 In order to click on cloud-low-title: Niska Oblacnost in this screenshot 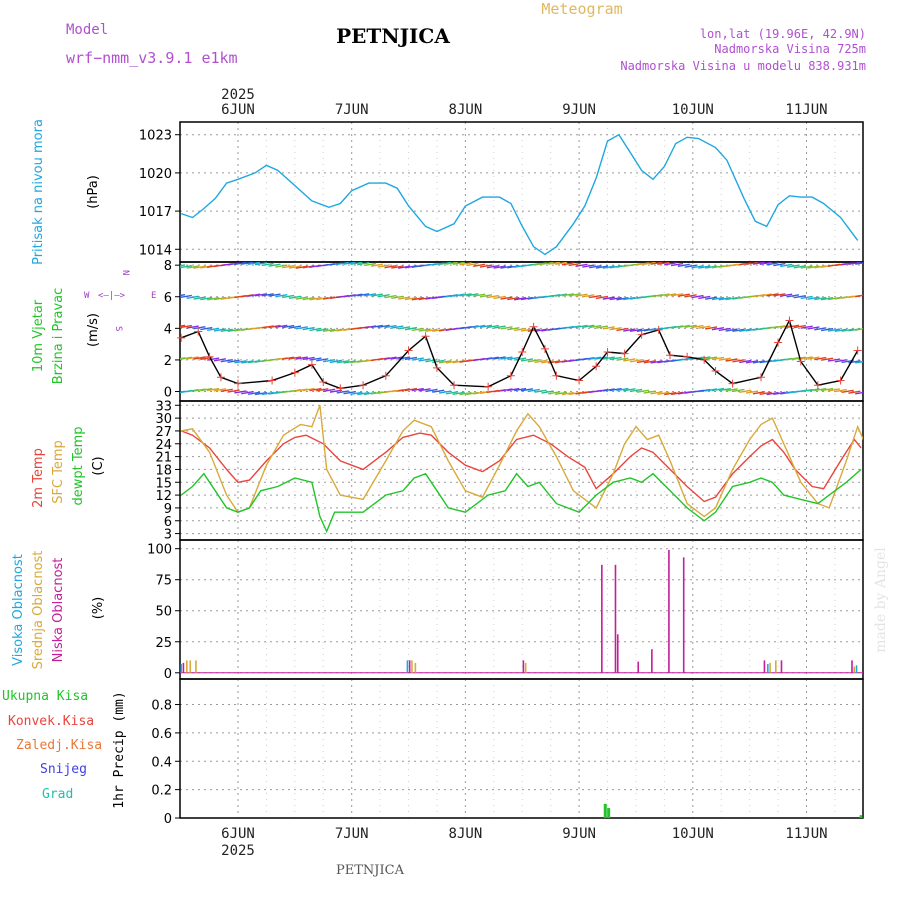, I will do `click(58, 610)`.